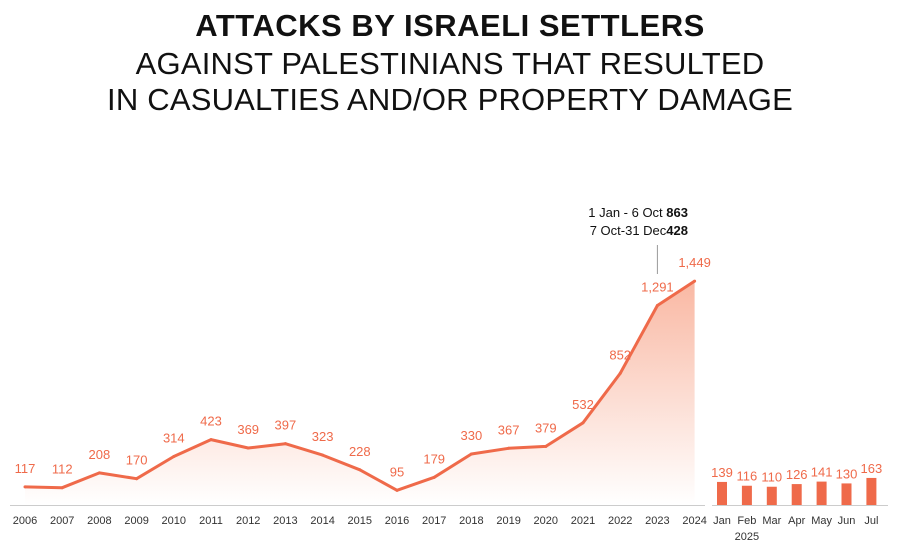 This screenshot has width=900, height=548. What do you see at coordinates (657, 287) in the screenshot?
I see `value-label-2023: 1,291` at bounding box center [657, 287].